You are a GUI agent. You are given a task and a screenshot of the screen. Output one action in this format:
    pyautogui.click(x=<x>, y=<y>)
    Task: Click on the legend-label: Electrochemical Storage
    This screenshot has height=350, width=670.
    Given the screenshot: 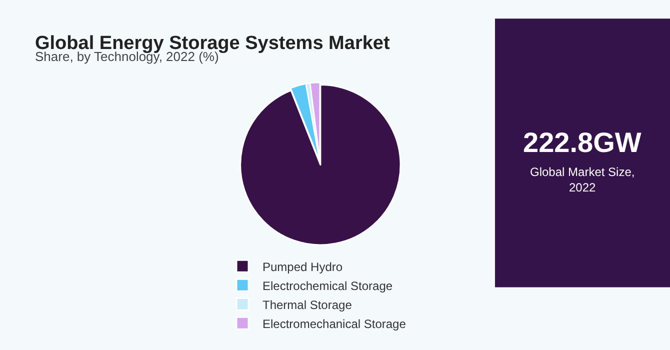 What is the action you would take?
    pyautogui.click(x=327, y=285)
    